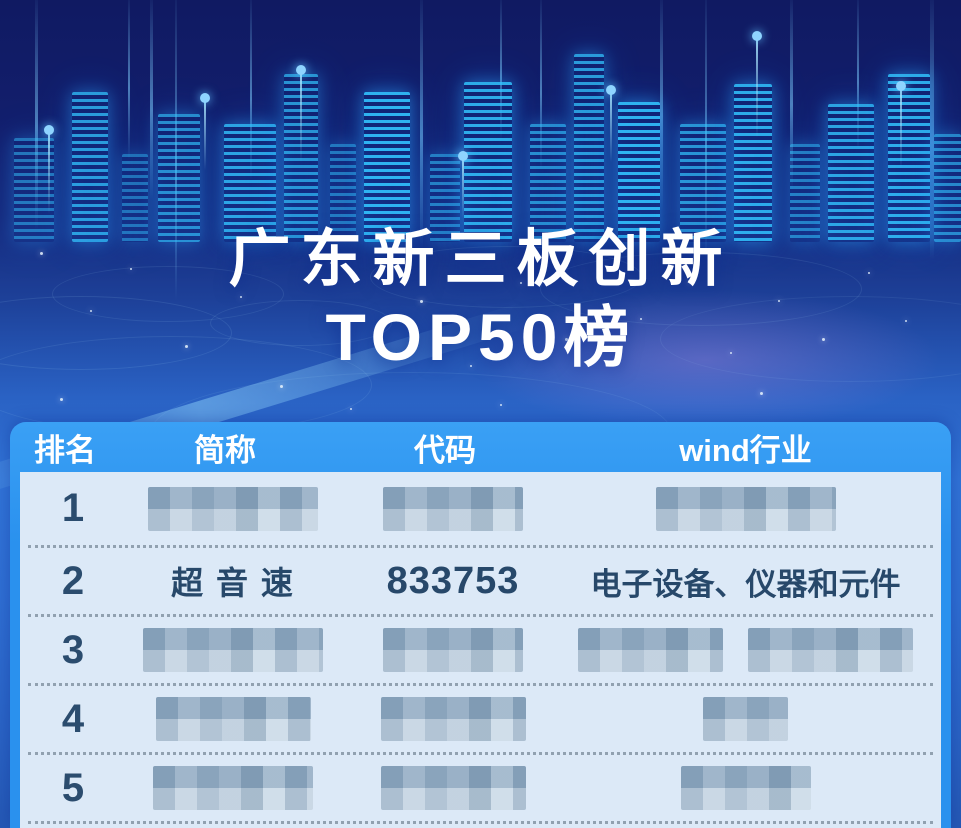 The width and height of the screenshot is (961, 828). What do you see at coordinates (65, 450) in the screenshot?
I see `header-rank: 排名` at bounding box center [65, 450].